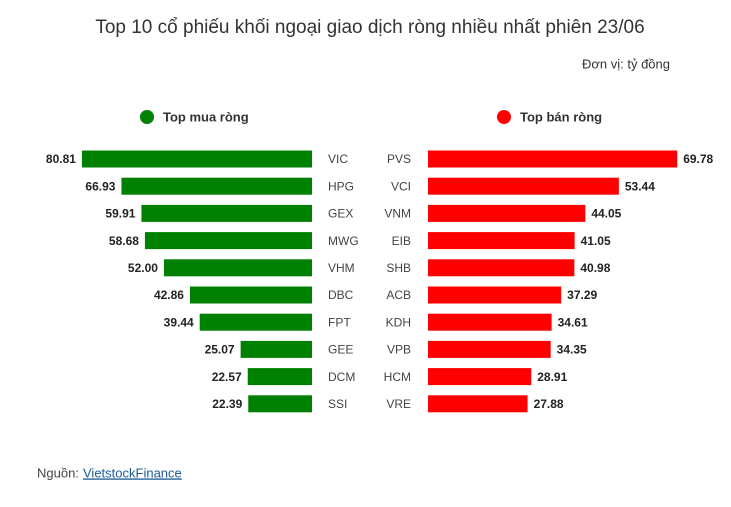  Describe the element at coordinates (582, 295) in the screenshot. I see `value-label: 37.29` at that location.